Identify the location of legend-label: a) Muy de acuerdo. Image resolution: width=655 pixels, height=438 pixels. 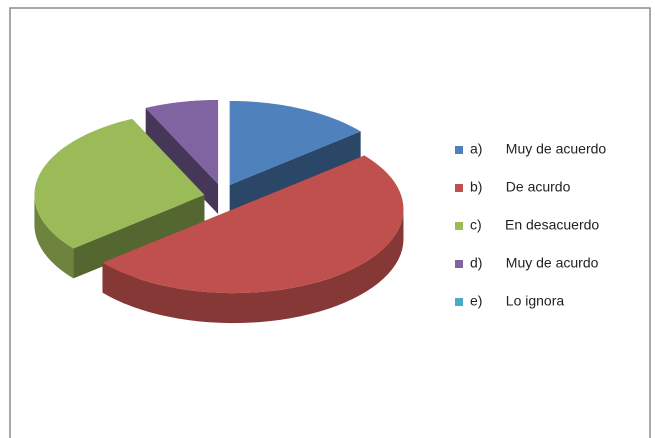
(538, 149).